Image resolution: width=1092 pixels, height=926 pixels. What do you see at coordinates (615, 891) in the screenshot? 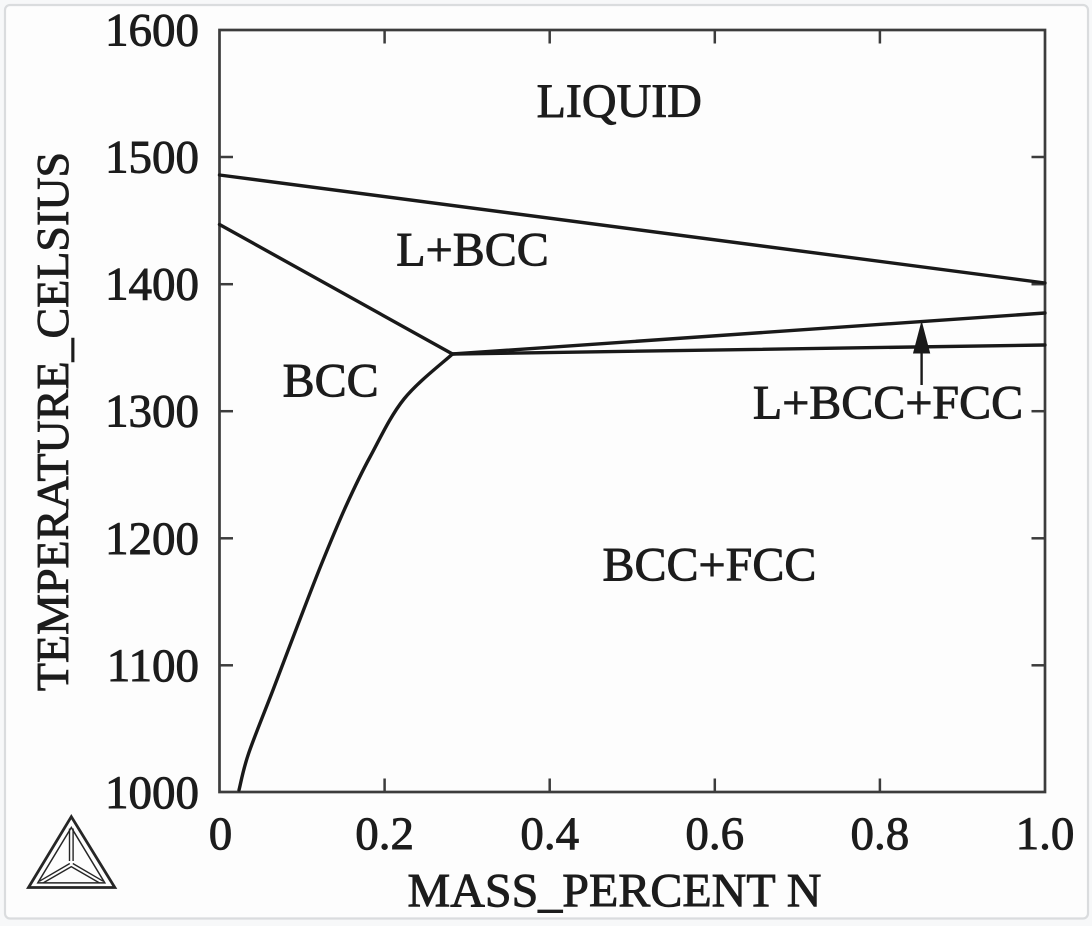
I see `svg-text: MASS_PERCENT N` at bounding box center [615, 891].